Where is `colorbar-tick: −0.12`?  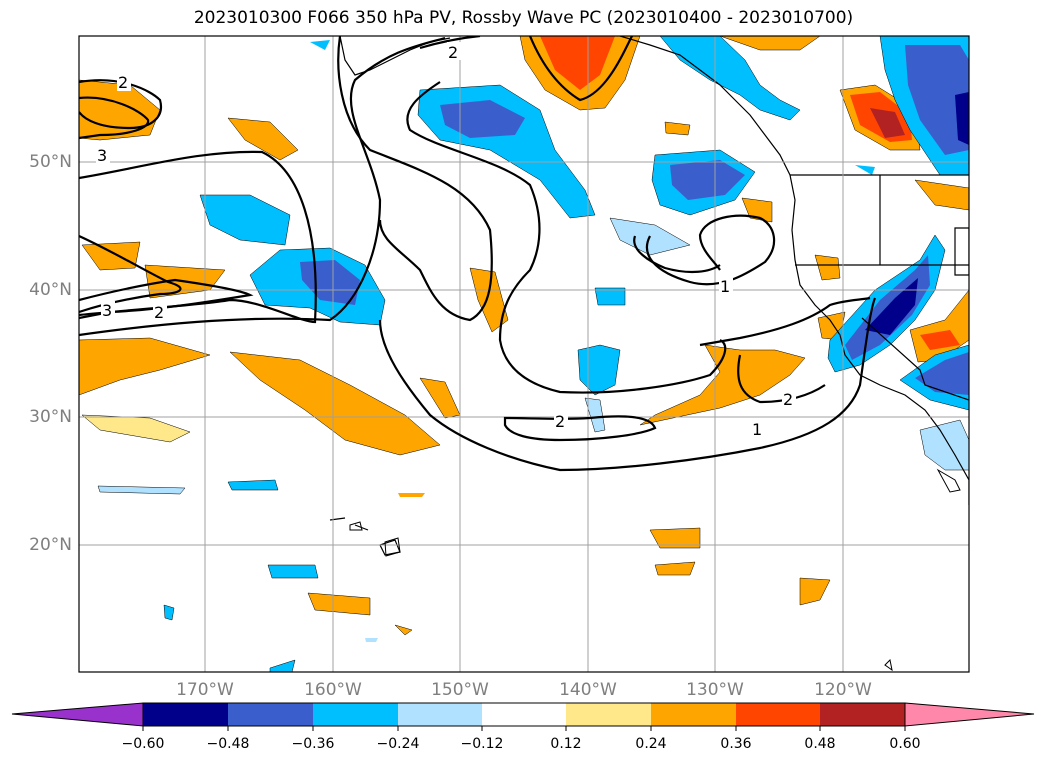
colorbar-tick: −0.12 is located at coordinates (482, 744).